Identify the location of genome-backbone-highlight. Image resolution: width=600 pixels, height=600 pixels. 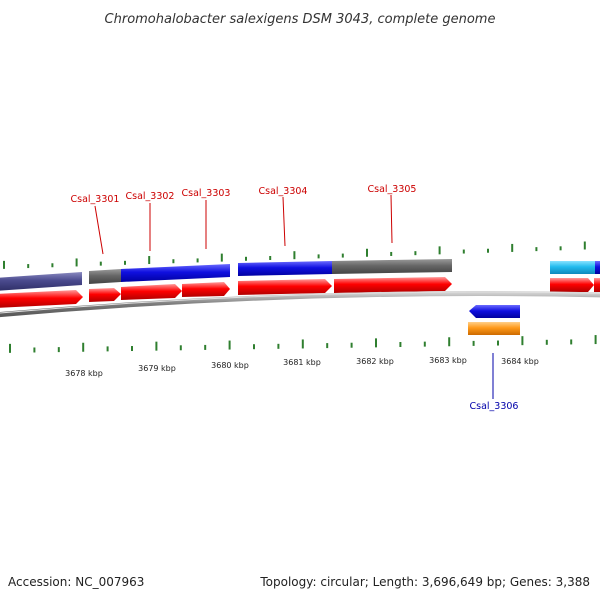
(300, 302).